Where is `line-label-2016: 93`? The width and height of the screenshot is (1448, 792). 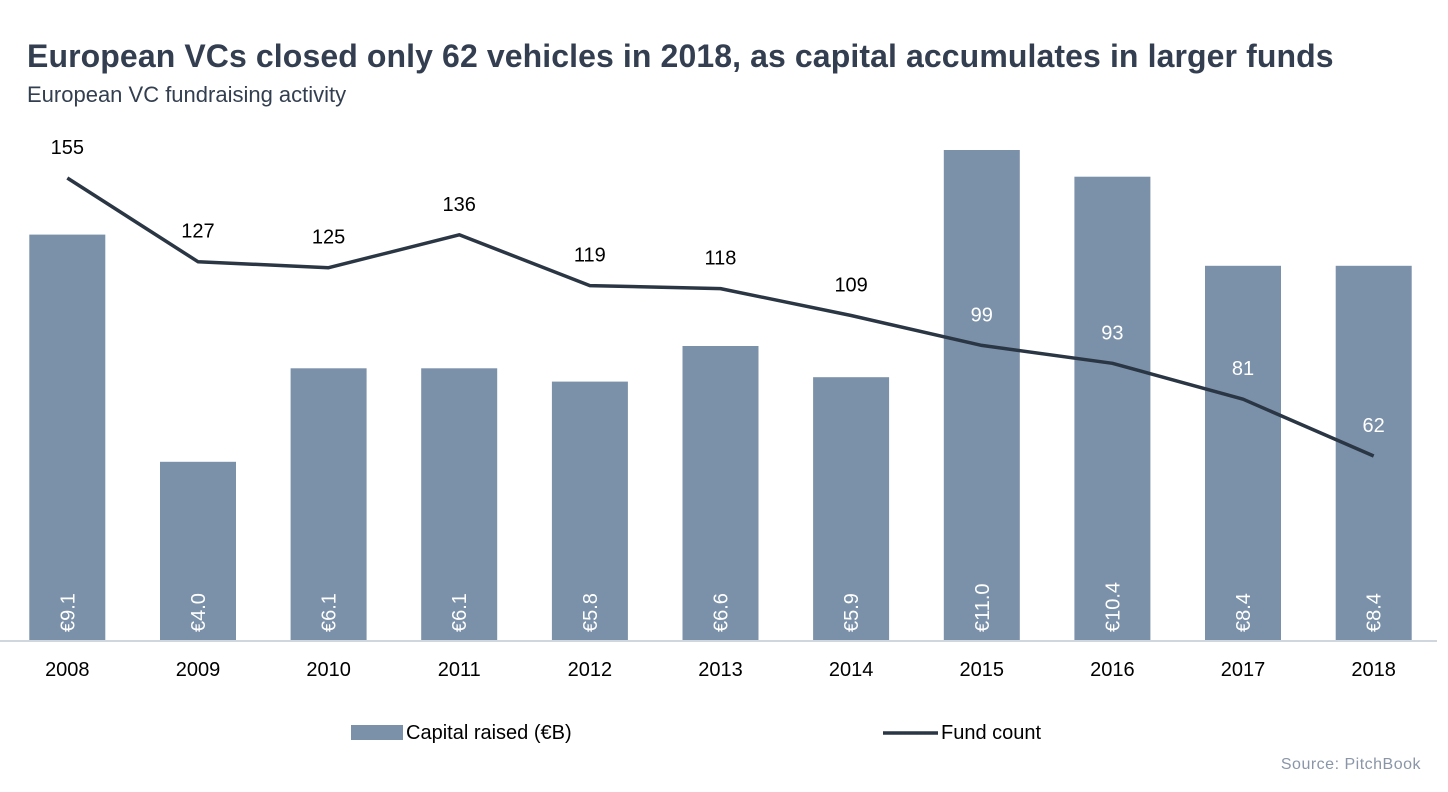
line-label-2016: 93 is located at coordinates (1112, 333).